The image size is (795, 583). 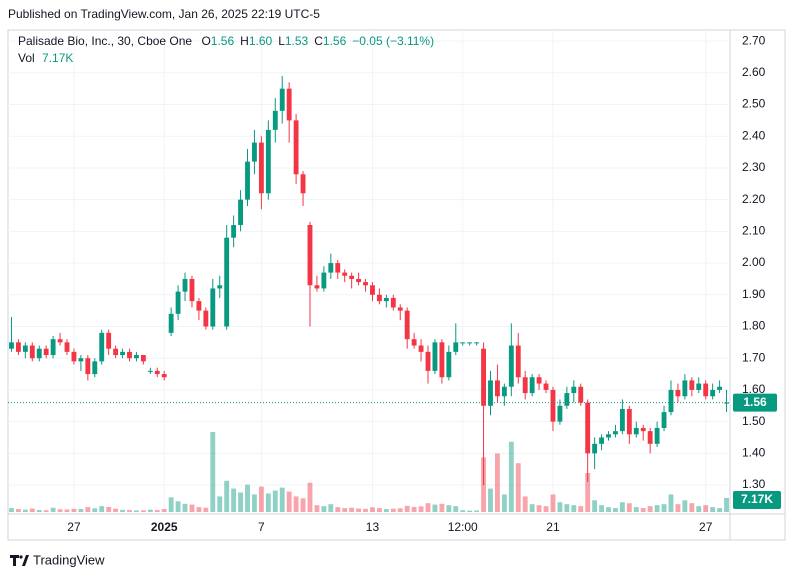 What do you see at coordinates (754, 135) in the screenshot?
I see `y-tick-label: 2.40` at bounding box center [754, 135].